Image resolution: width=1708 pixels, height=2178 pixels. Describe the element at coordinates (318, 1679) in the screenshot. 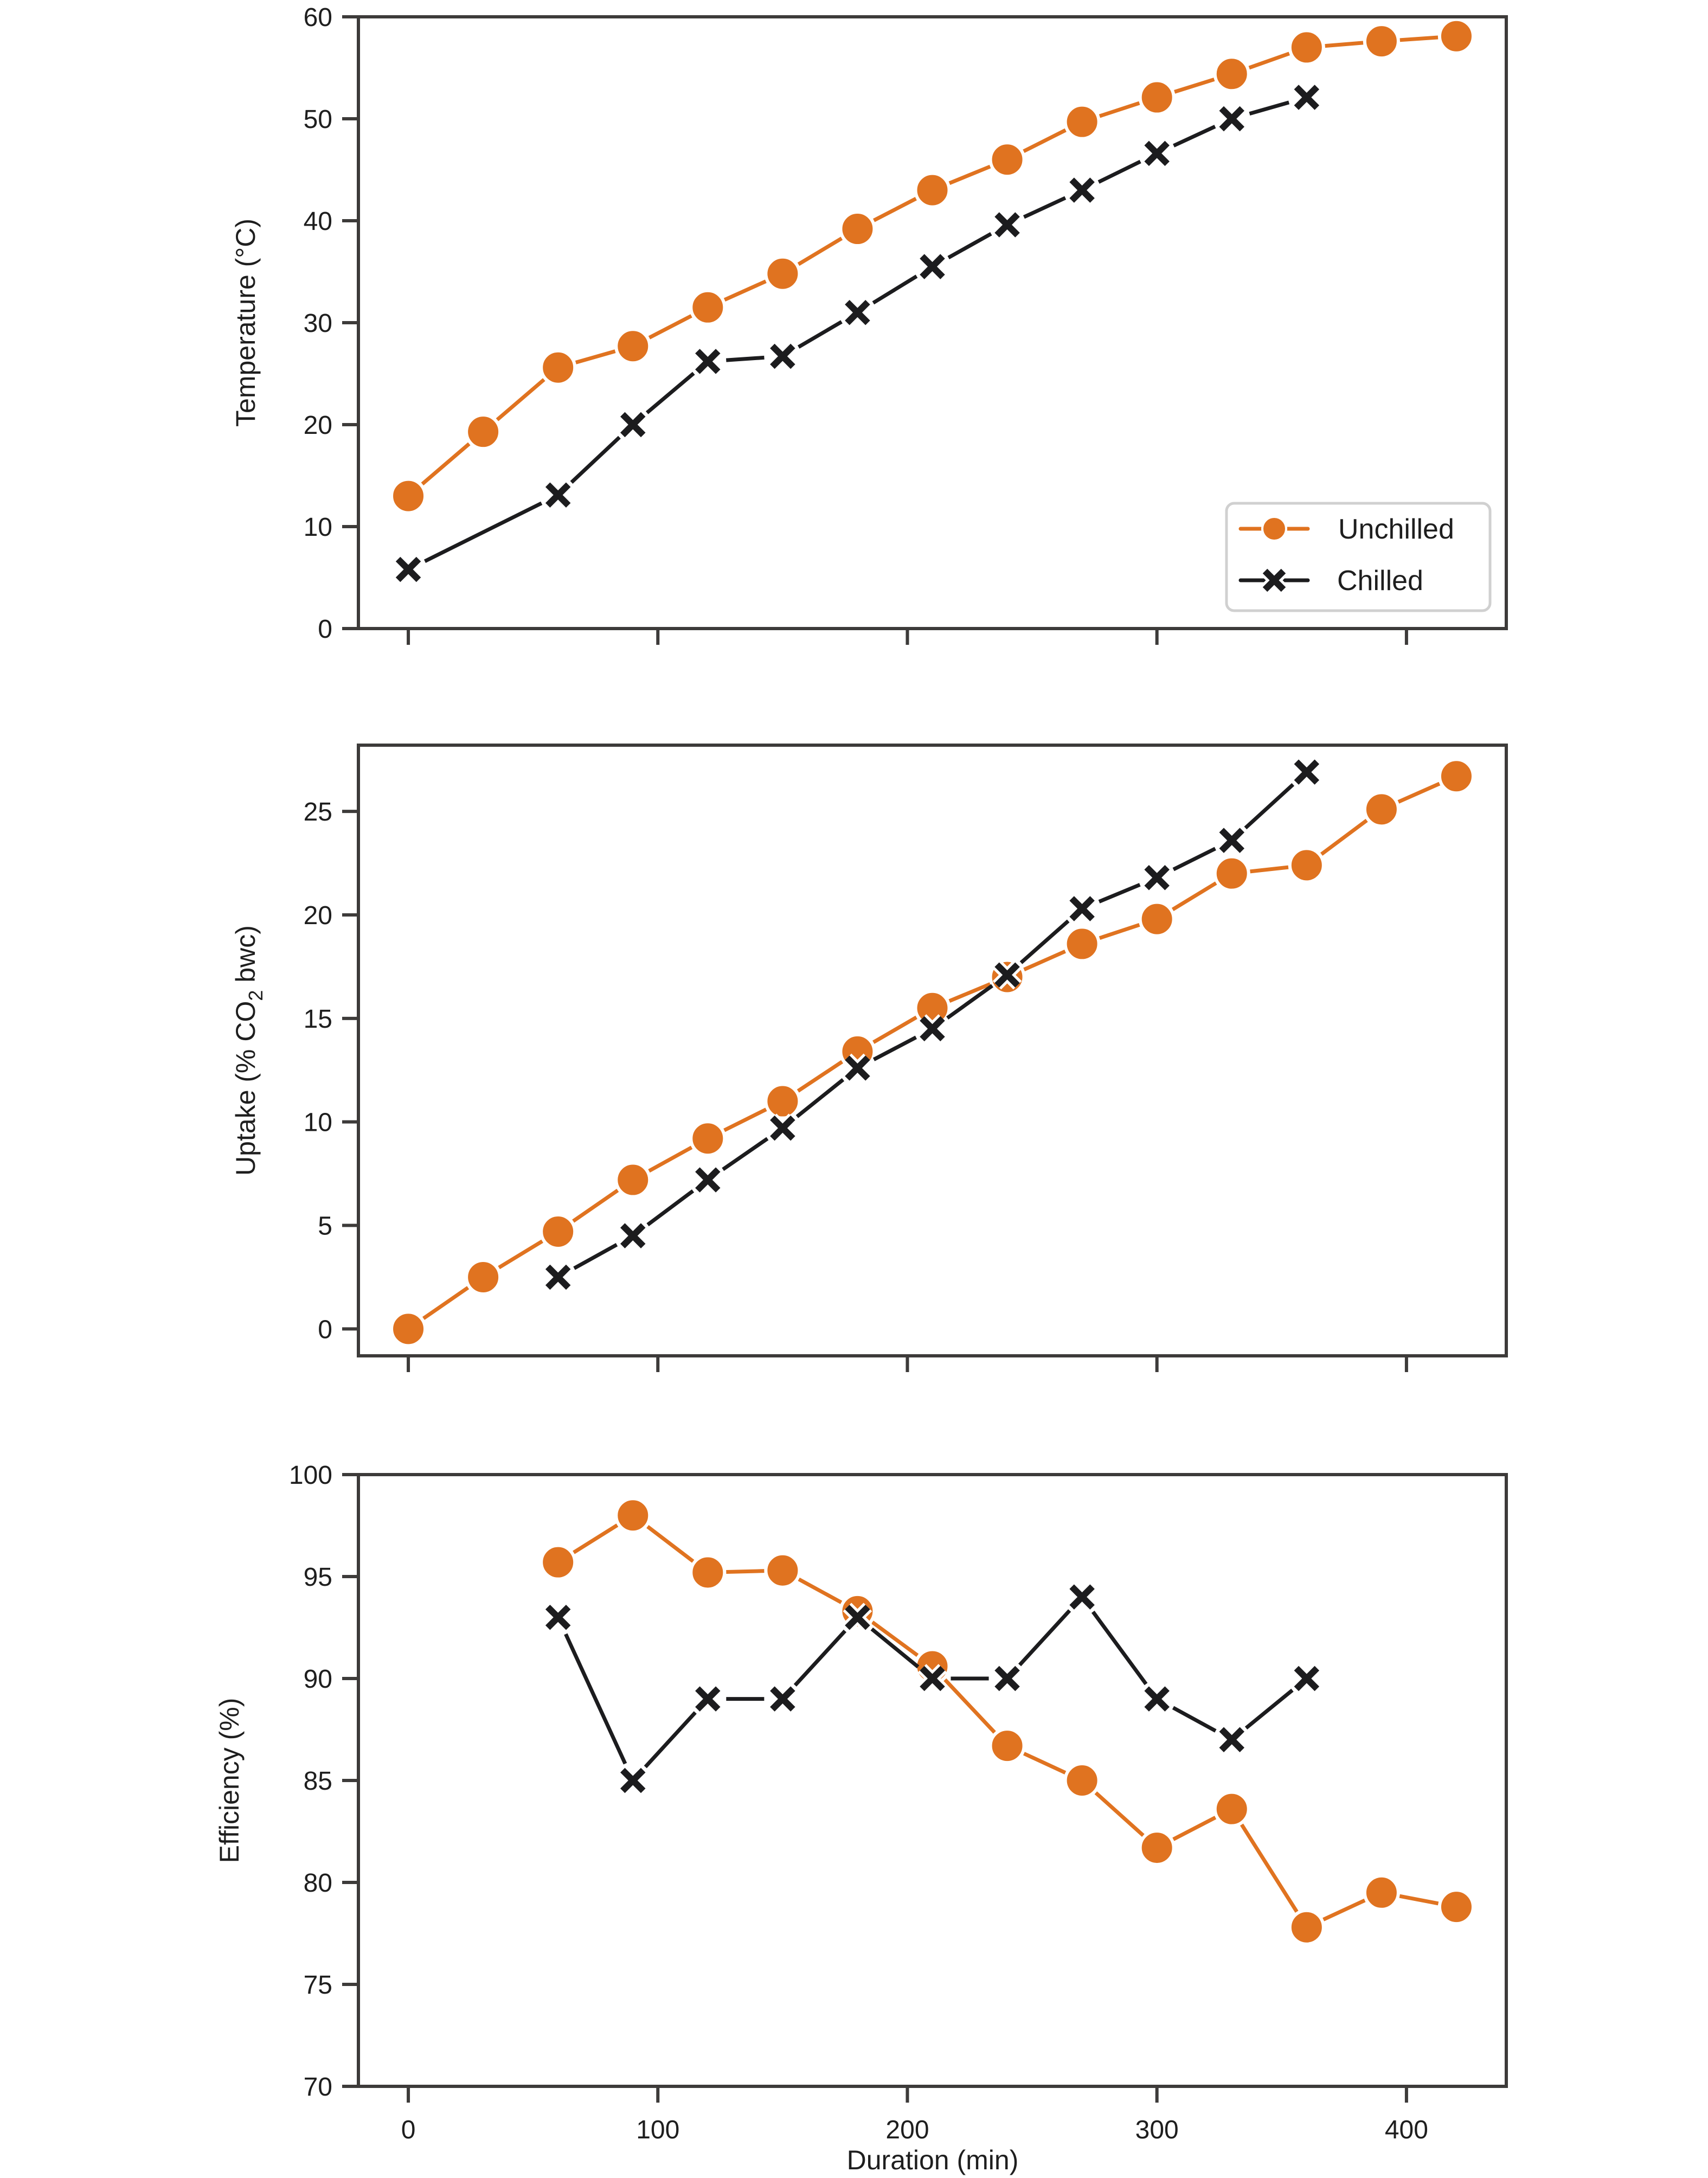

I see `y-tick-label: 90` at that location.